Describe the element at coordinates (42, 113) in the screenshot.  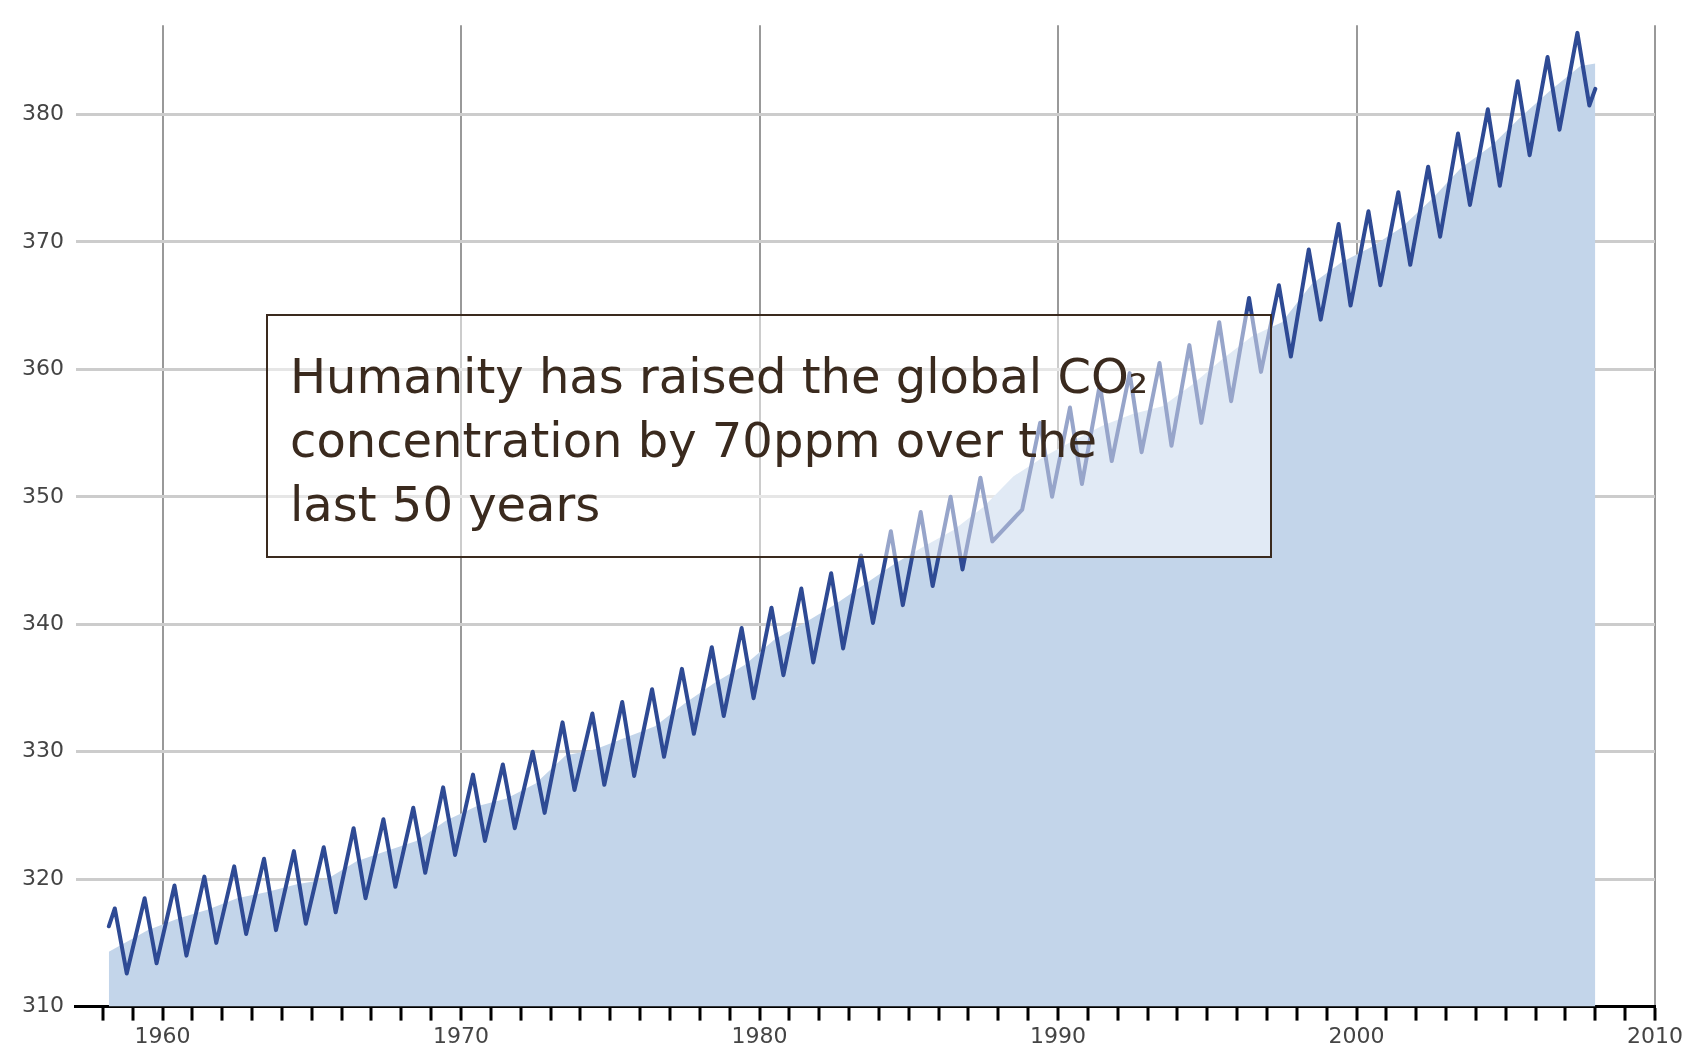
I see `y-tick-label: 380` at that location.